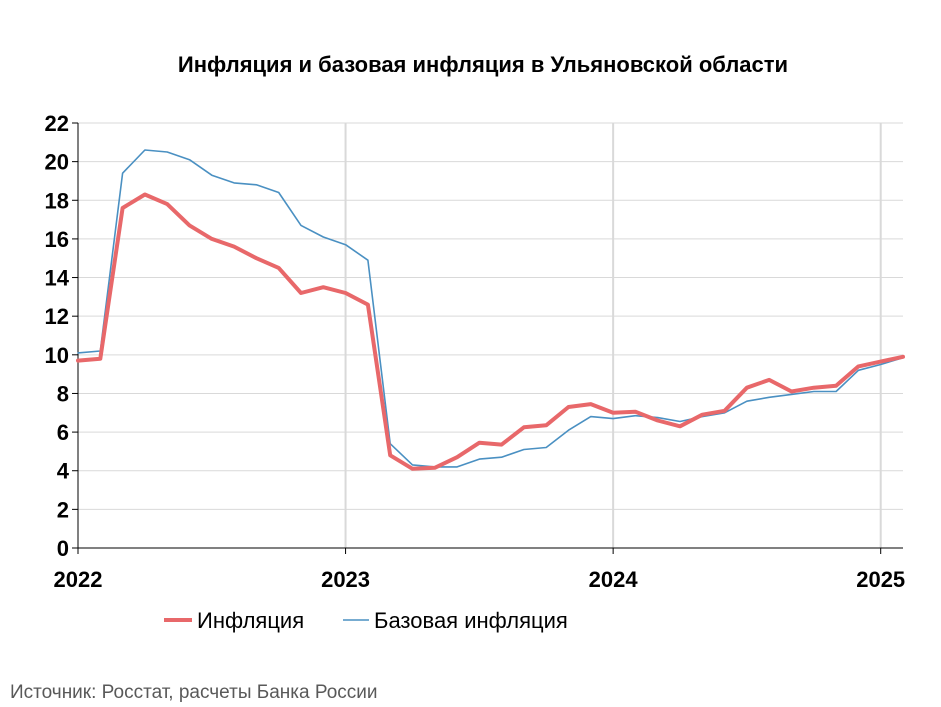  Describe the element at coordinates (78, 579) in the screenshot. I see `x-tick-label-2022: 2022` at that location.